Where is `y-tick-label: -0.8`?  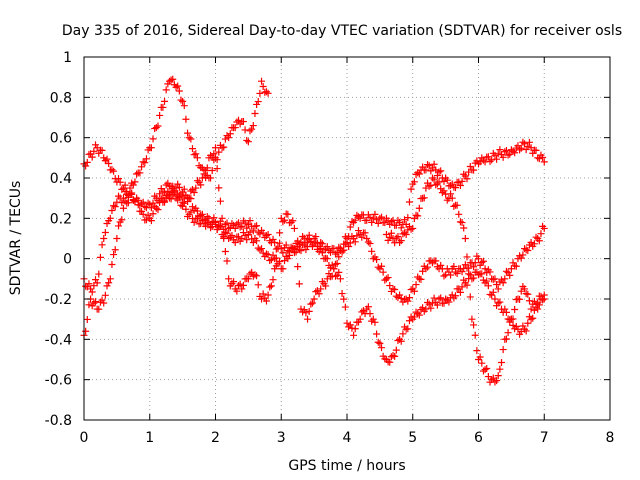
y-tick-label: -0.8 is located at coordinates (58, 421).